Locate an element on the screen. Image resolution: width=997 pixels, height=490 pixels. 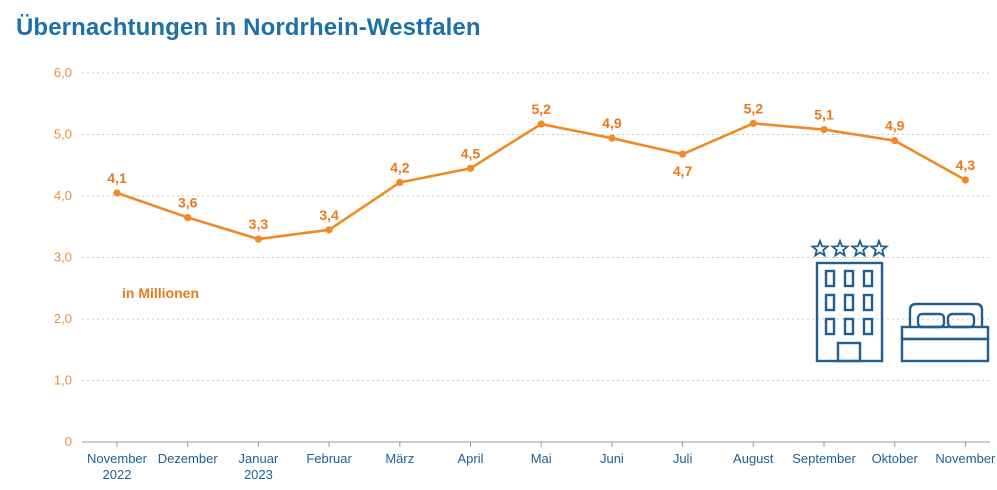
y-tick-label: 6,0 is located at coordinates (63, 72).